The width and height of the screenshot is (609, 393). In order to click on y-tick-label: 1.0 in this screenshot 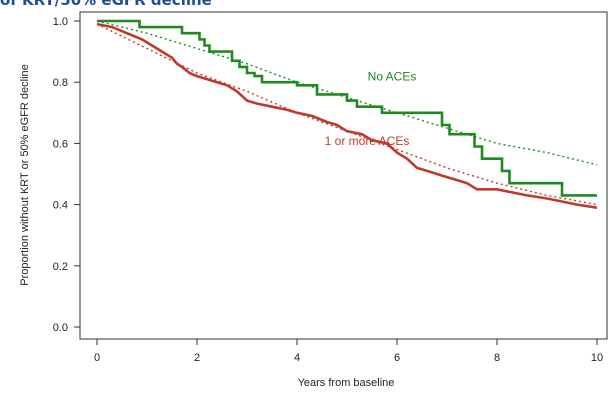, I will do `click(60, 22)`.